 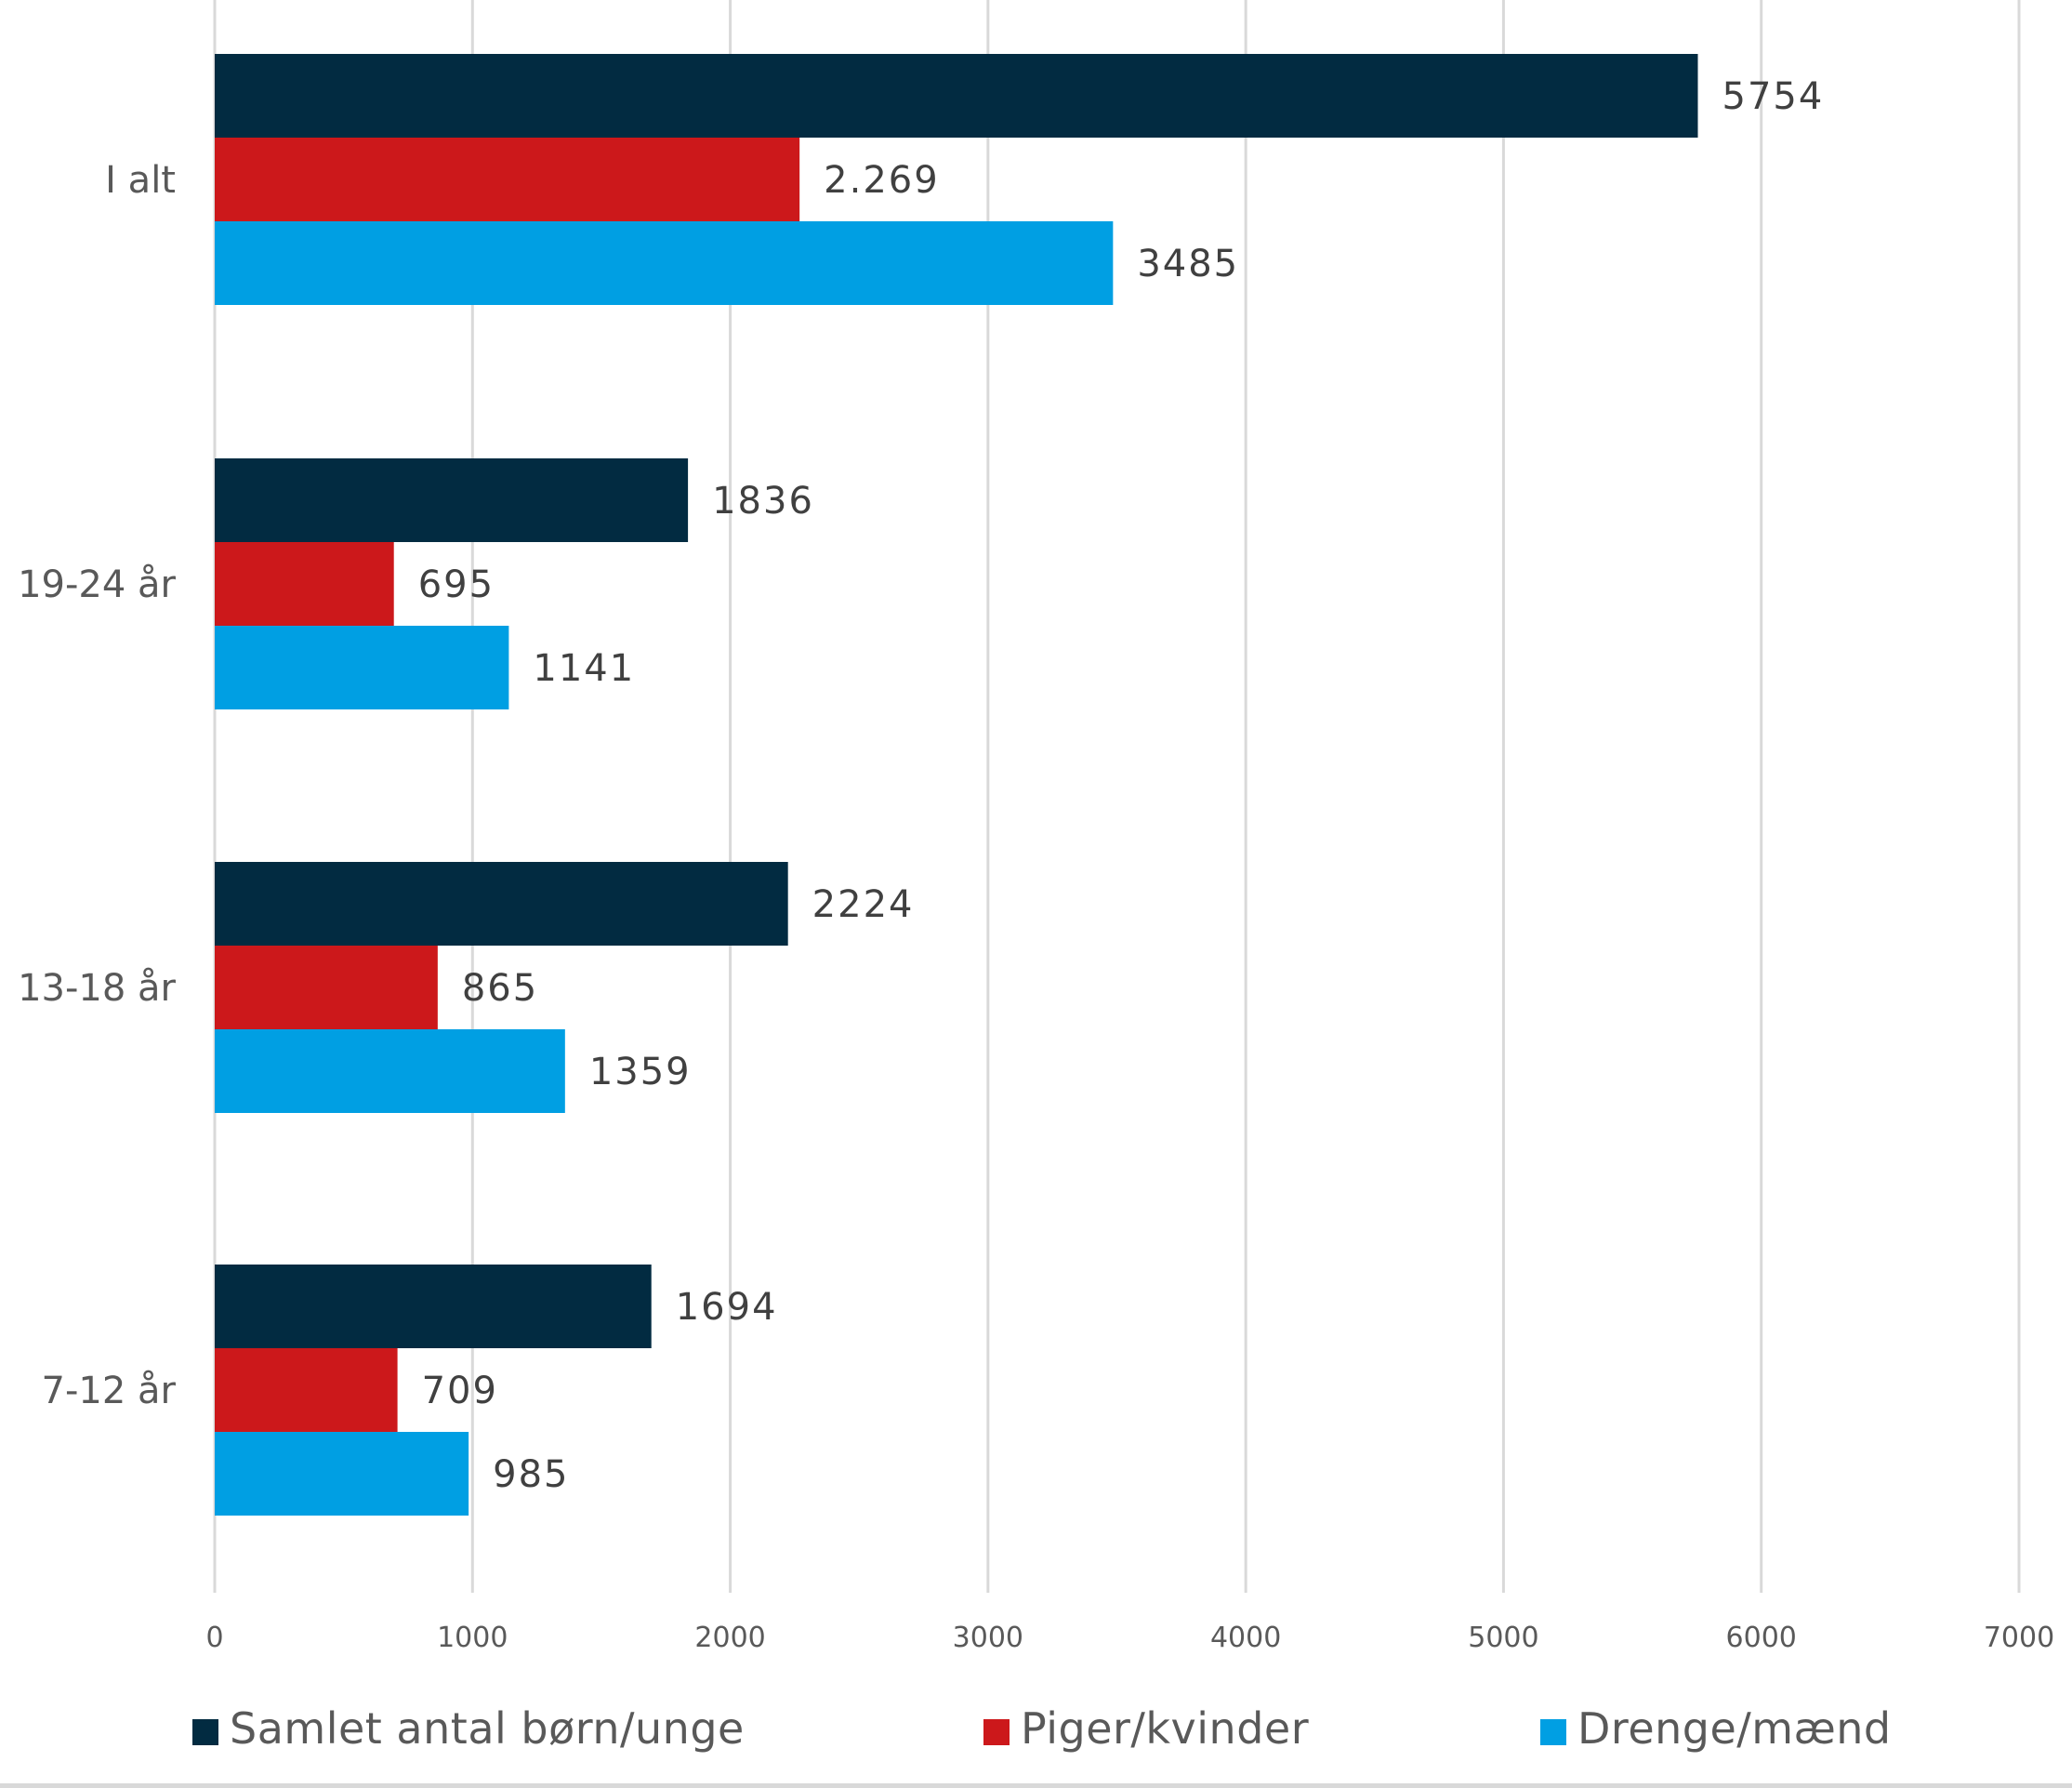 I want to click on bottom-border, so click(x=1036, y=1785).